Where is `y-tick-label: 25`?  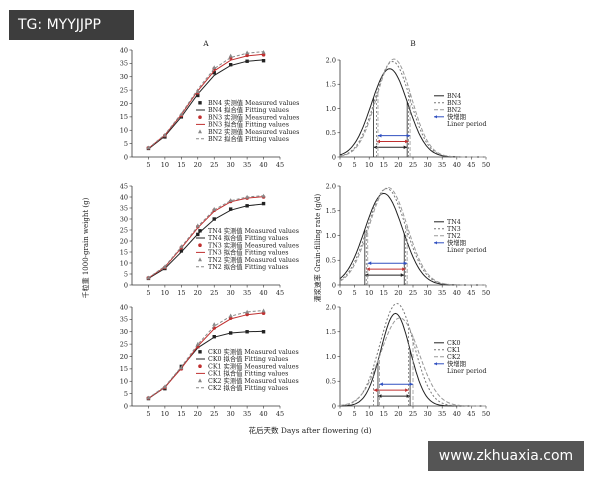
y-tick-label: 25 is located at coordinates (124, 90).